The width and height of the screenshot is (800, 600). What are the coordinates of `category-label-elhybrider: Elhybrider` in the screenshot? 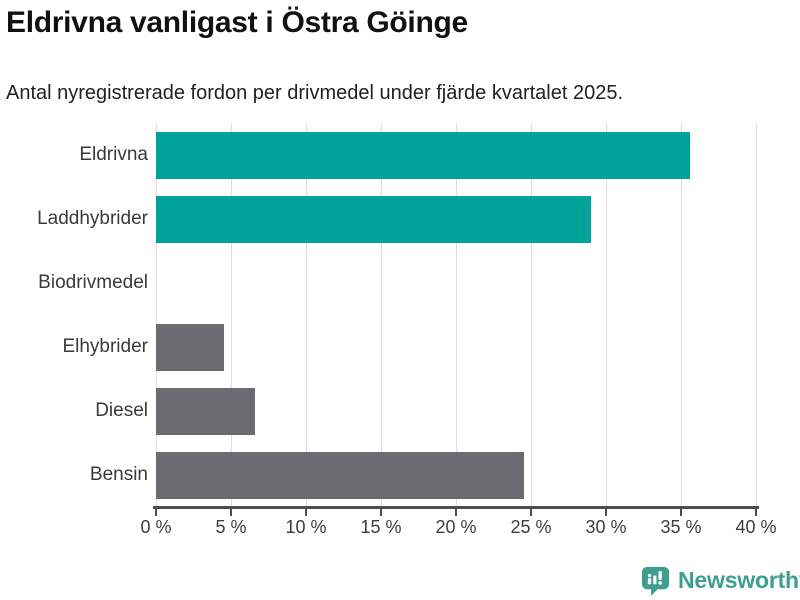 It's located at (105, 346).